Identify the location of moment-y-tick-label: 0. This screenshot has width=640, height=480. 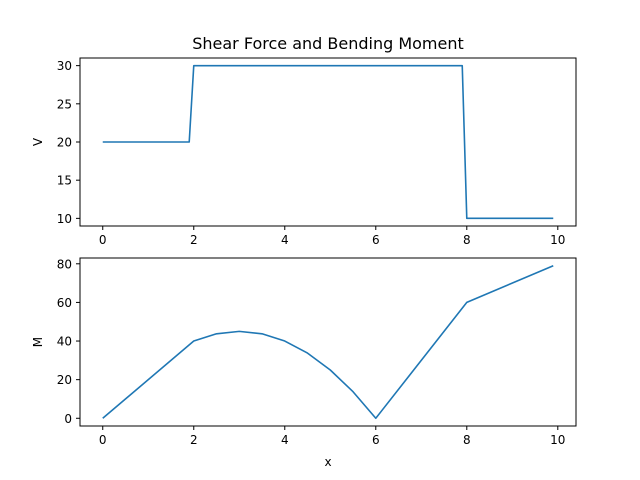
(68, 419).